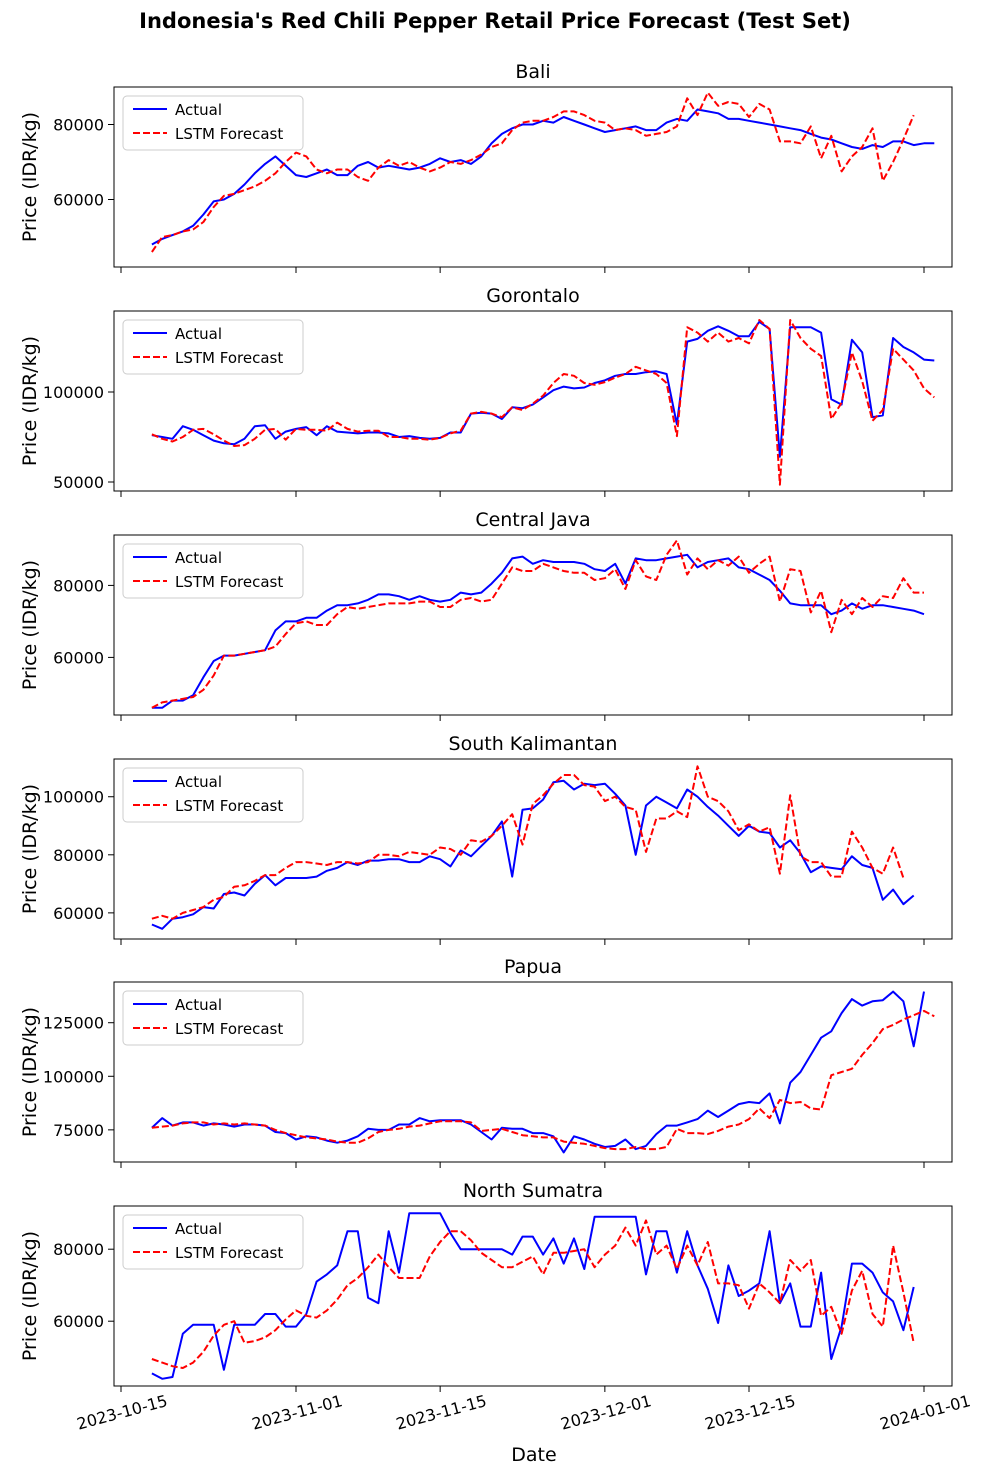 The height and width of the screenshot is (1475, 987). What do you see at coordinates (297, 1412) in the screenshot?
I see `x-tick-label: 2023-11-01` at bounding box center [297, 1412].